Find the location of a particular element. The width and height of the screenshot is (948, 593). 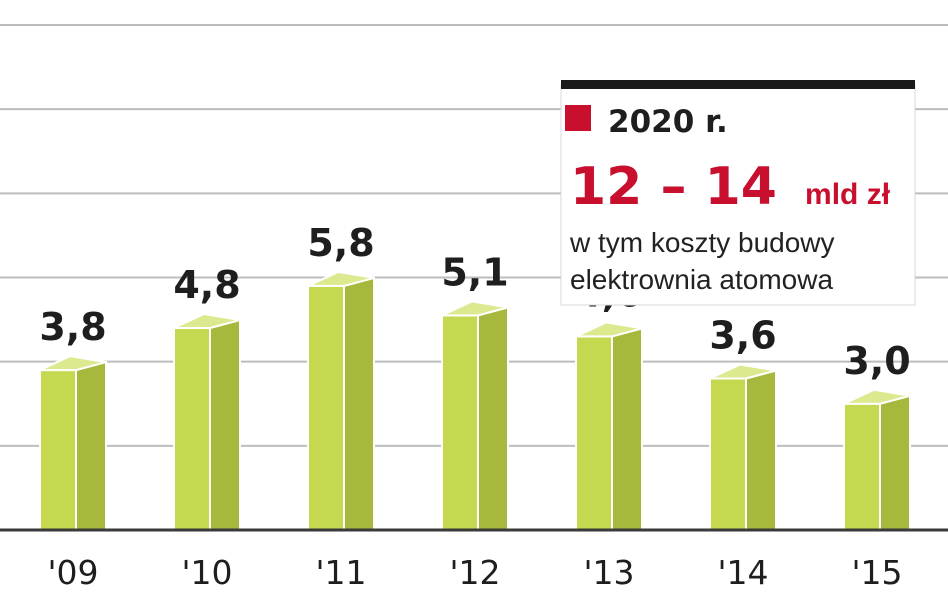

callout-value: 12 – 14 mld zł is located at coordinates (730, 187).